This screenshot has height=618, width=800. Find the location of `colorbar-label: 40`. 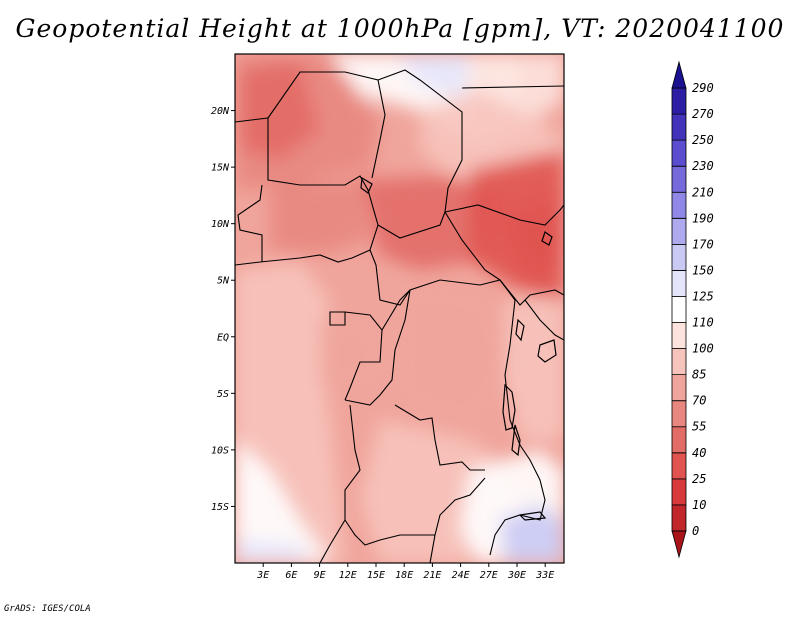

colorbar-label: 40 is located at coordinates (699, 453).